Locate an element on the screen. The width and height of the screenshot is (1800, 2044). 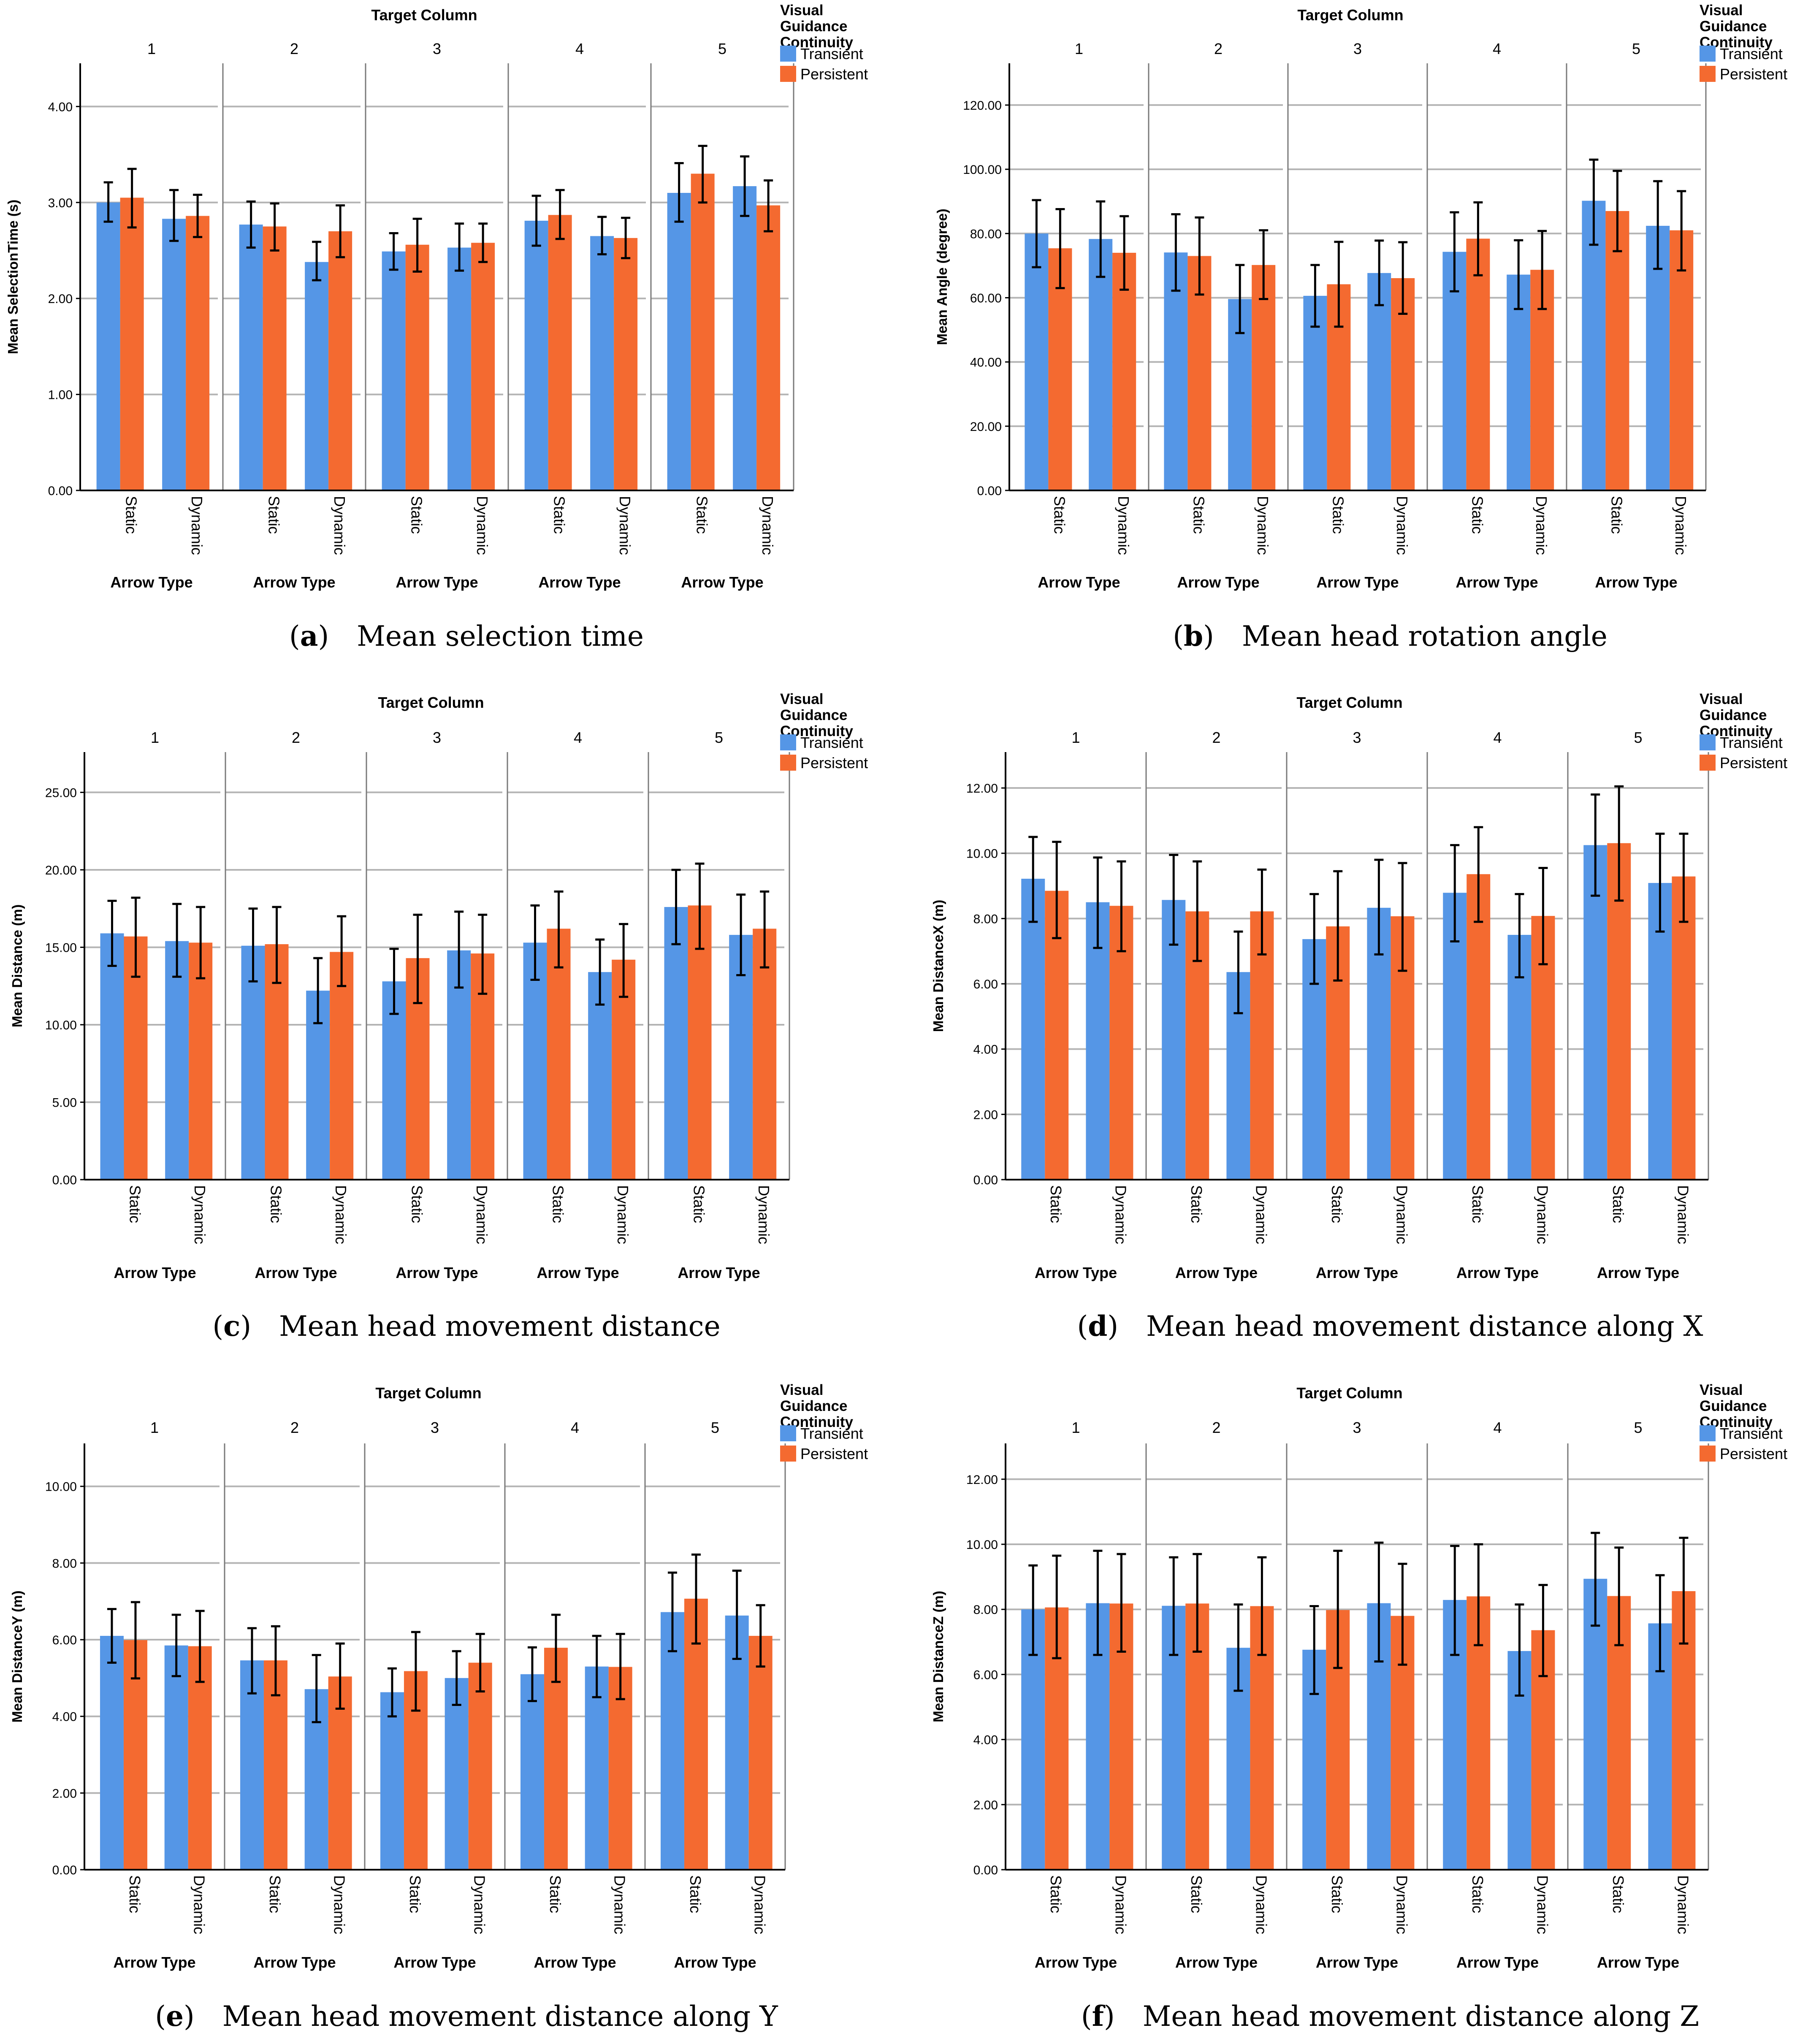
legend-swatch-transient is located at coordinates (1708, 54).